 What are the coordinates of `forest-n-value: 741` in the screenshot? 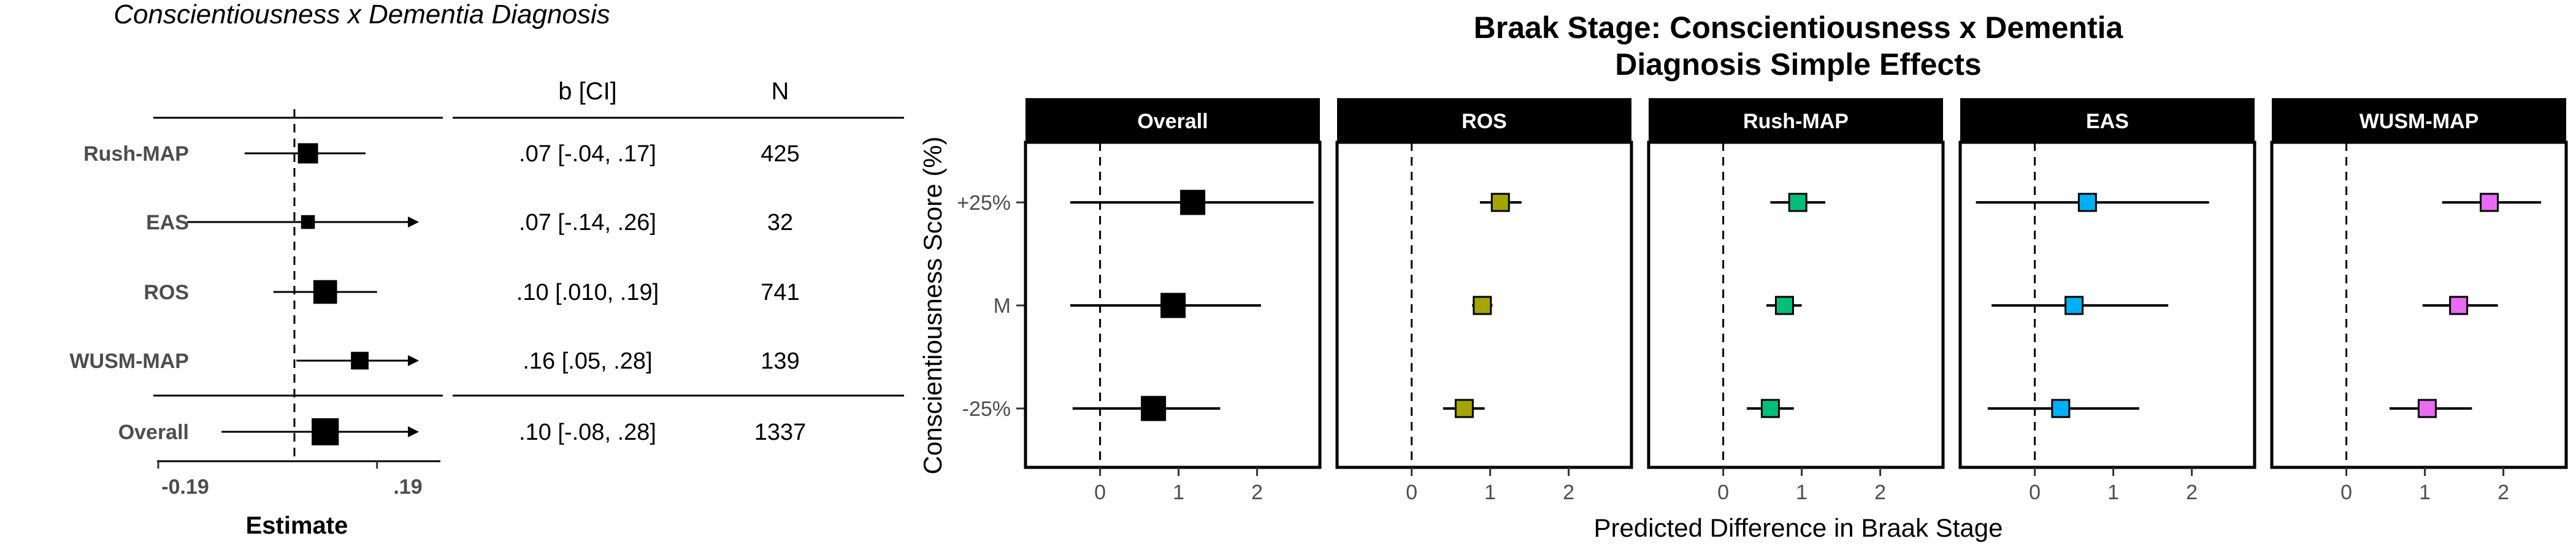 It's located at (780, 292).